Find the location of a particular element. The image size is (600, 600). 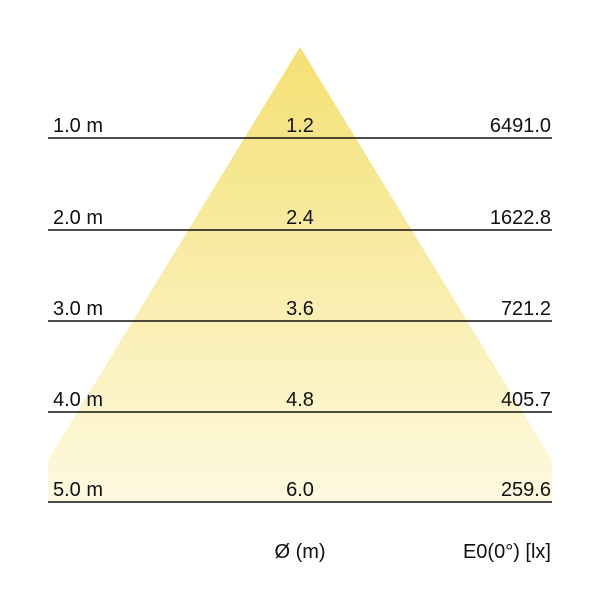

distance-label: 1.0 m is located at coordinates (78, 126).